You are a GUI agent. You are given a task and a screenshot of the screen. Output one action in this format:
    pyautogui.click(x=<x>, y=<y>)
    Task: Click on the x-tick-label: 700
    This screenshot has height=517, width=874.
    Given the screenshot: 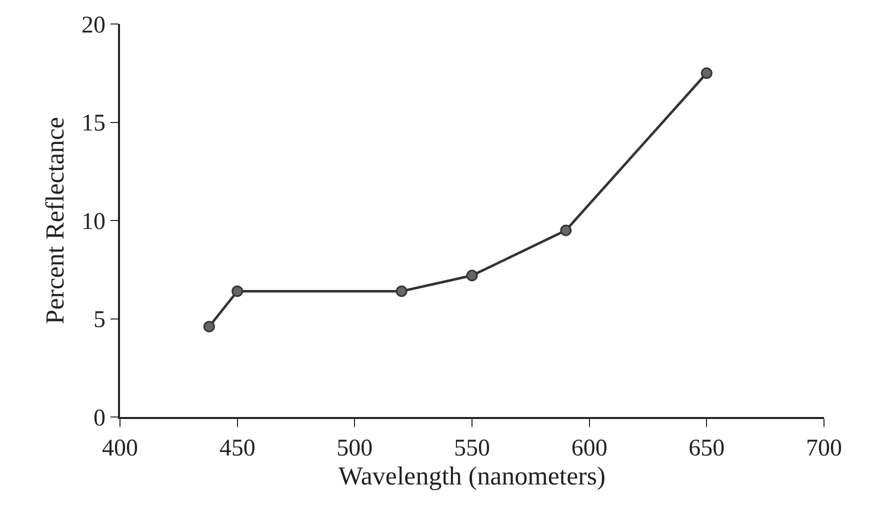 What is the action you would take?
    pyautogui.click(x=824, y=449)
    